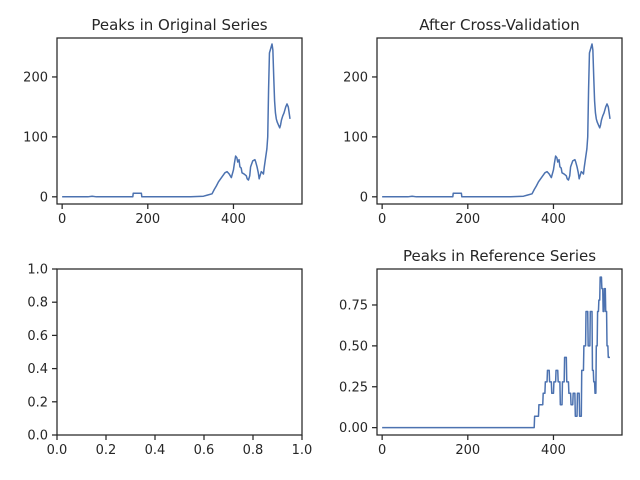  What do you see at coordinates (147, 219) in the screenshot?
I see `panel-1-x-tick-label: 200` at bounding box center [147, 219].